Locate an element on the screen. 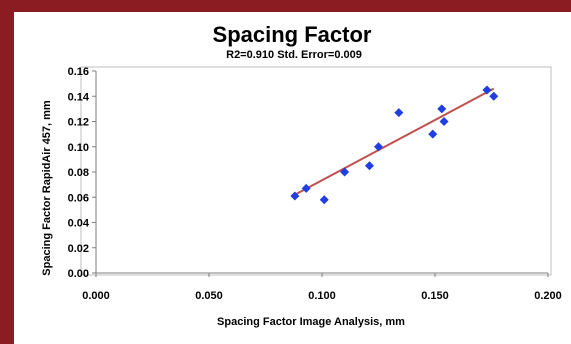  x-axis-label: Spacing Factor Image Analysis, mm is located at coordinates (311, 322).